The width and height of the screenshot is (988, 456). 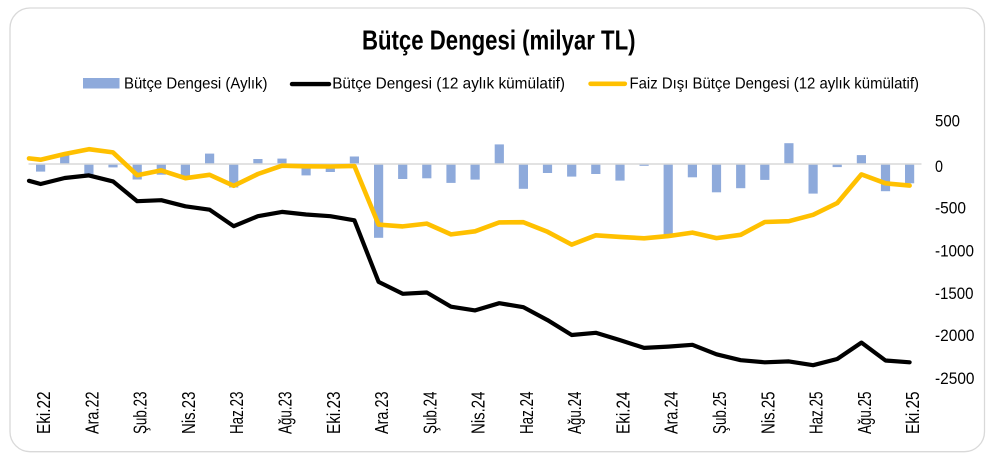 I want to click on svg-text: Eki.24, so click(x=624, y=413).